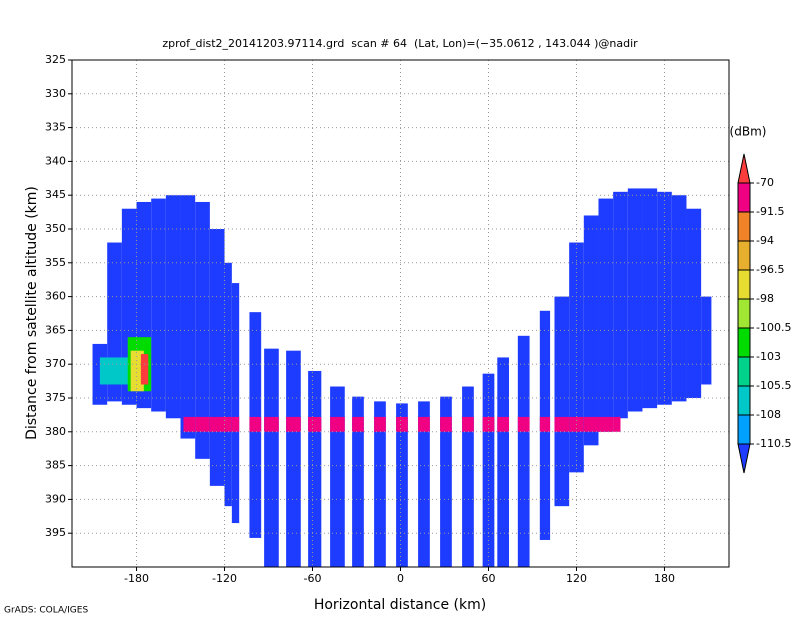  I want to click on colorbar-label: -91.5, so click(770, 211).